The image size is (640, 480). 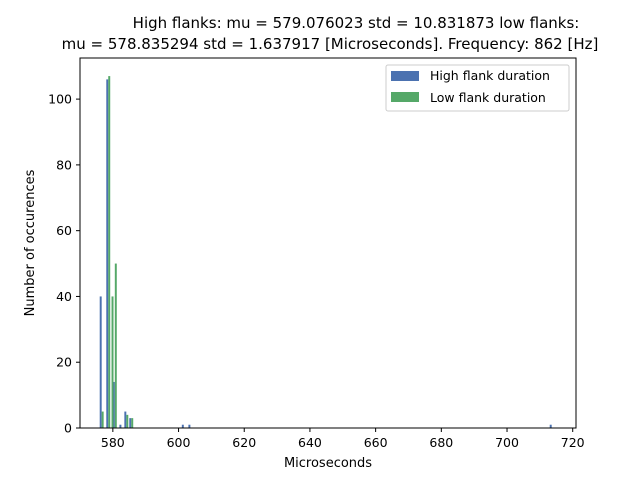 What do you see at coordinates (310, 442) in the screenshot?
I see `x-tick-label: 640` at bounding box center [310, 442].